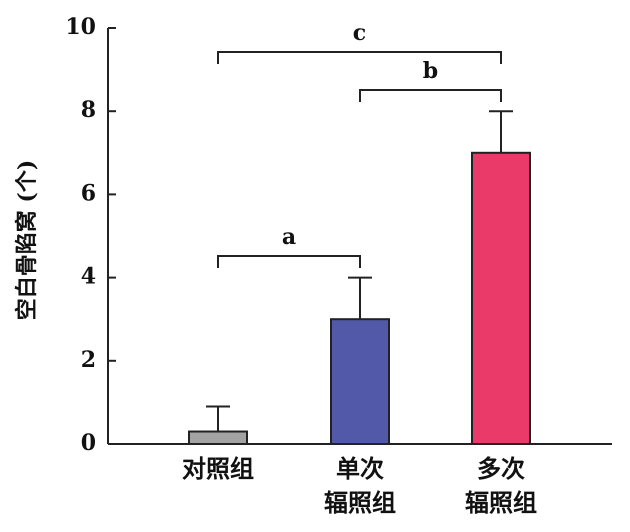  I want to click on annotation: c, so click(359, 33).